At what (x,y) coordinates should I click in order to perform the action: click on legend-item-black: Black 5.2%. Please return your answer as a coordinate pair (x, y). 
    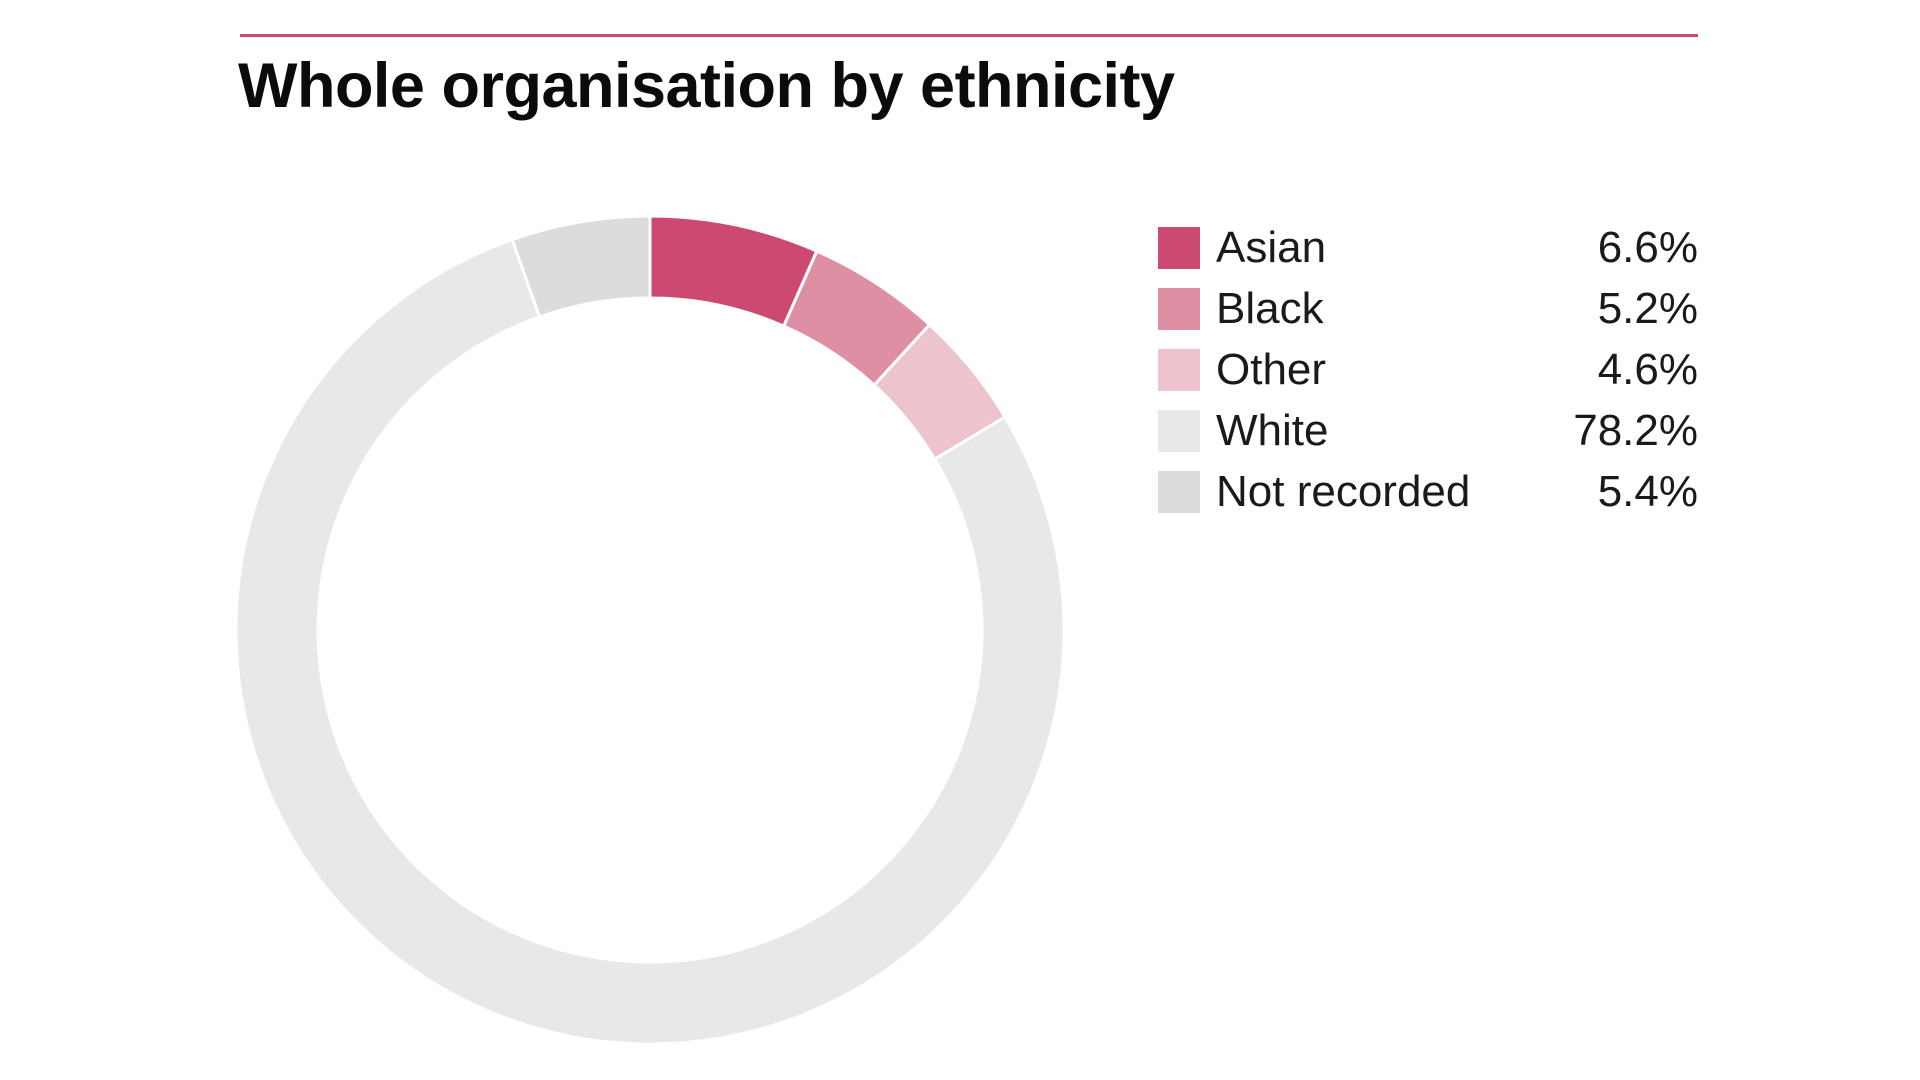
    Looking at the image, I should click on (1428, 313).